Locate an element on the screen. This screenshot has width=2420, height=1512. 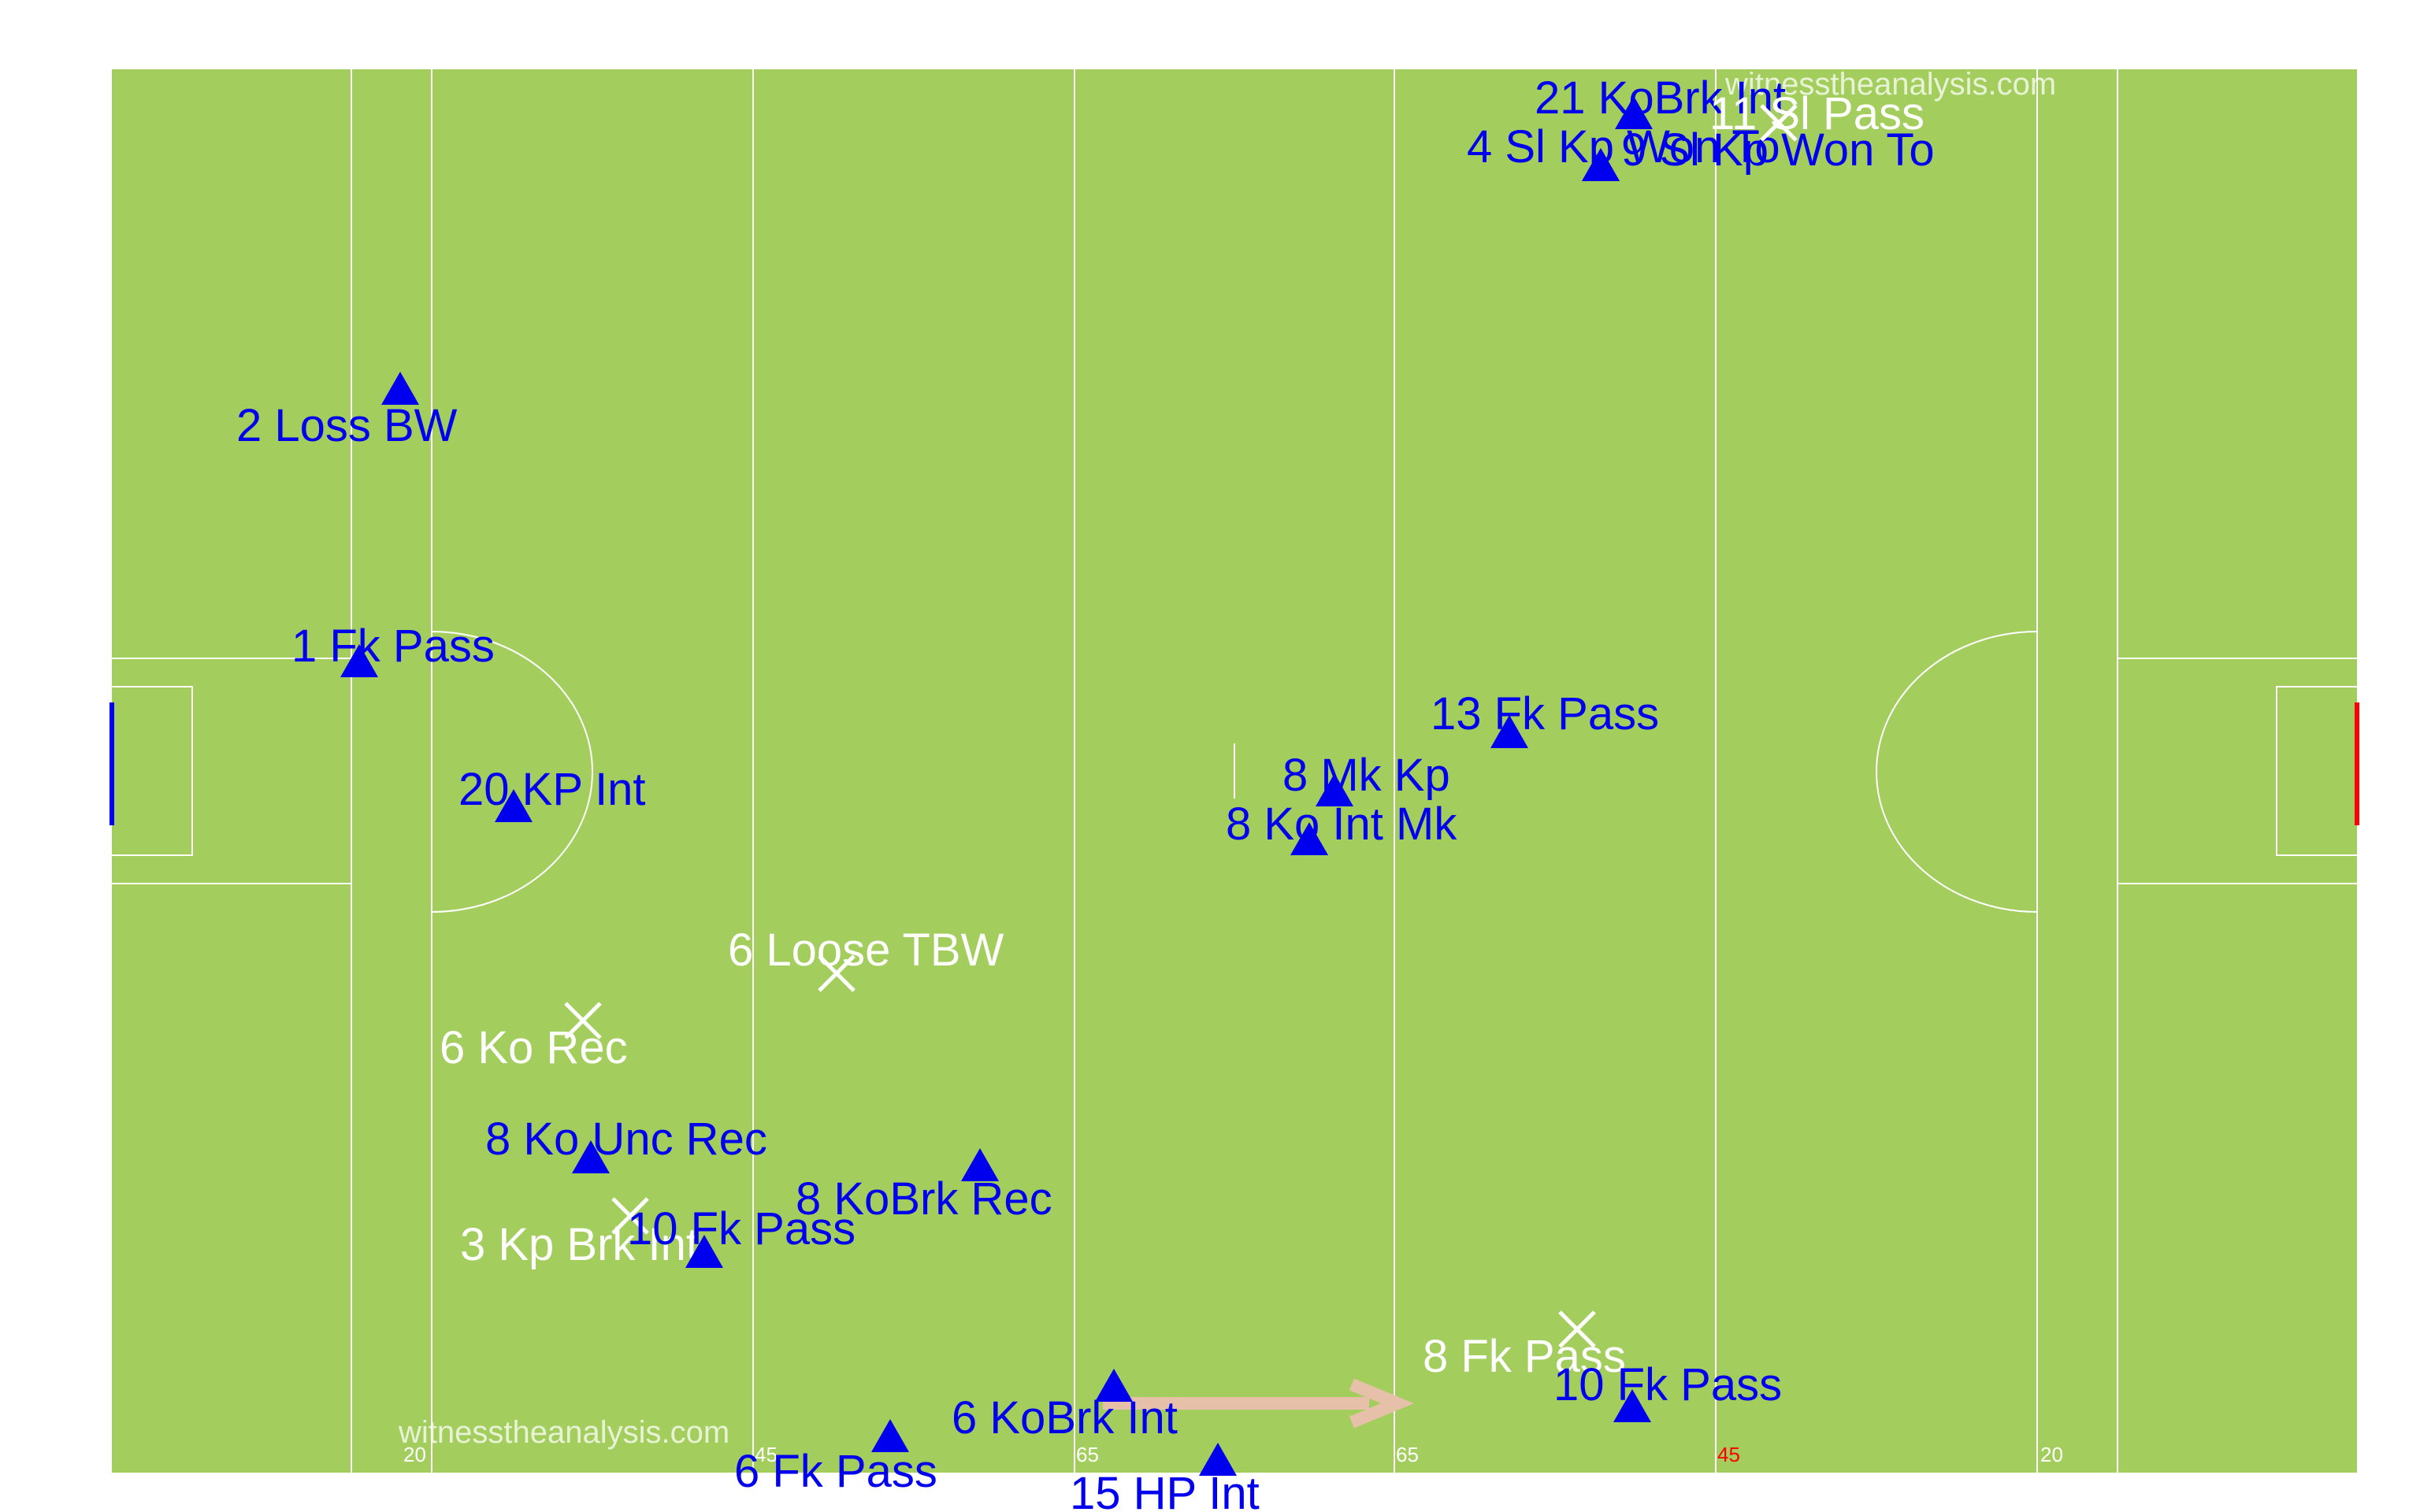
small-rectangle-right is located at coordinates (2316, 771).